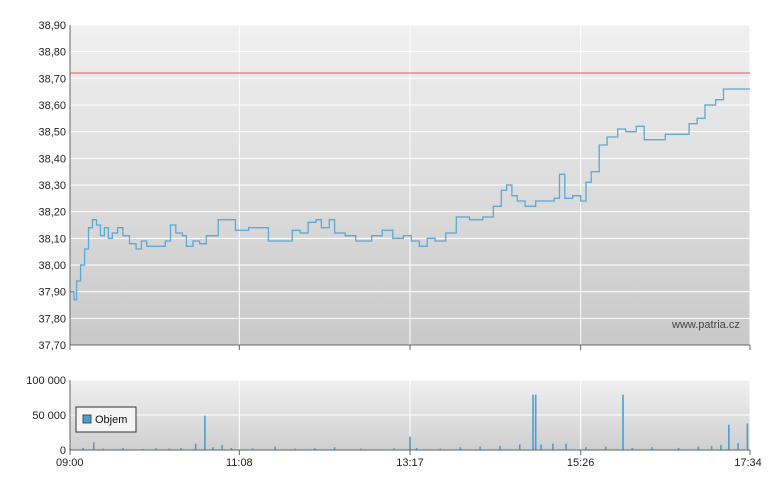 The width and height of the screenshot is (780, 490). I want to click on x-tick-label: 09:00, so click(70, 463).